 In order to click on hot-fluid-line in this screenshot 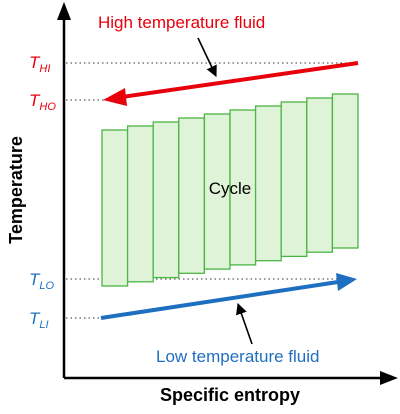, I will do `click(240, 80)`.